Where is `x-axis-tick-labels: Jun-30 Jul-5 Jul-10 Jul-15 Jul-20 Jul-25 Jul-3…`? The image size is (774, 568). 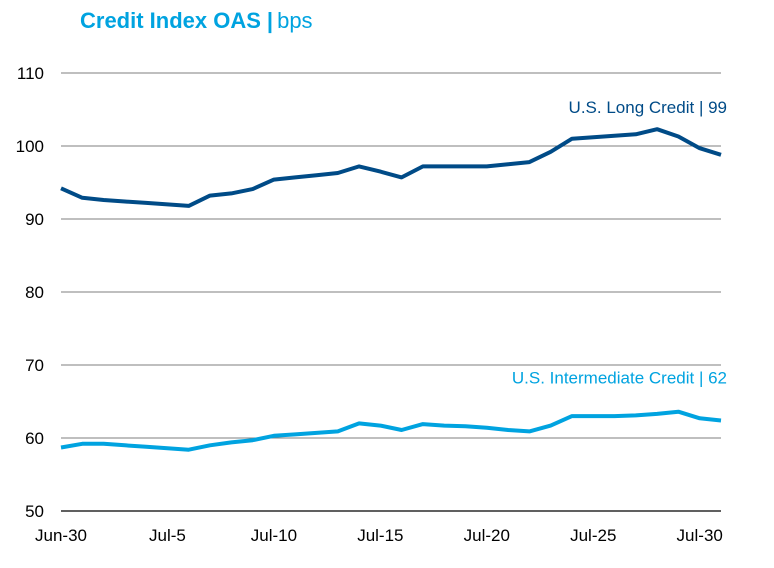 x-axis-tick-labels: Jun-30 Jul-5 Jul-10 Jul-15 Jul-20 Jul-25 Jul-3… is located at coordinates (379, 535).